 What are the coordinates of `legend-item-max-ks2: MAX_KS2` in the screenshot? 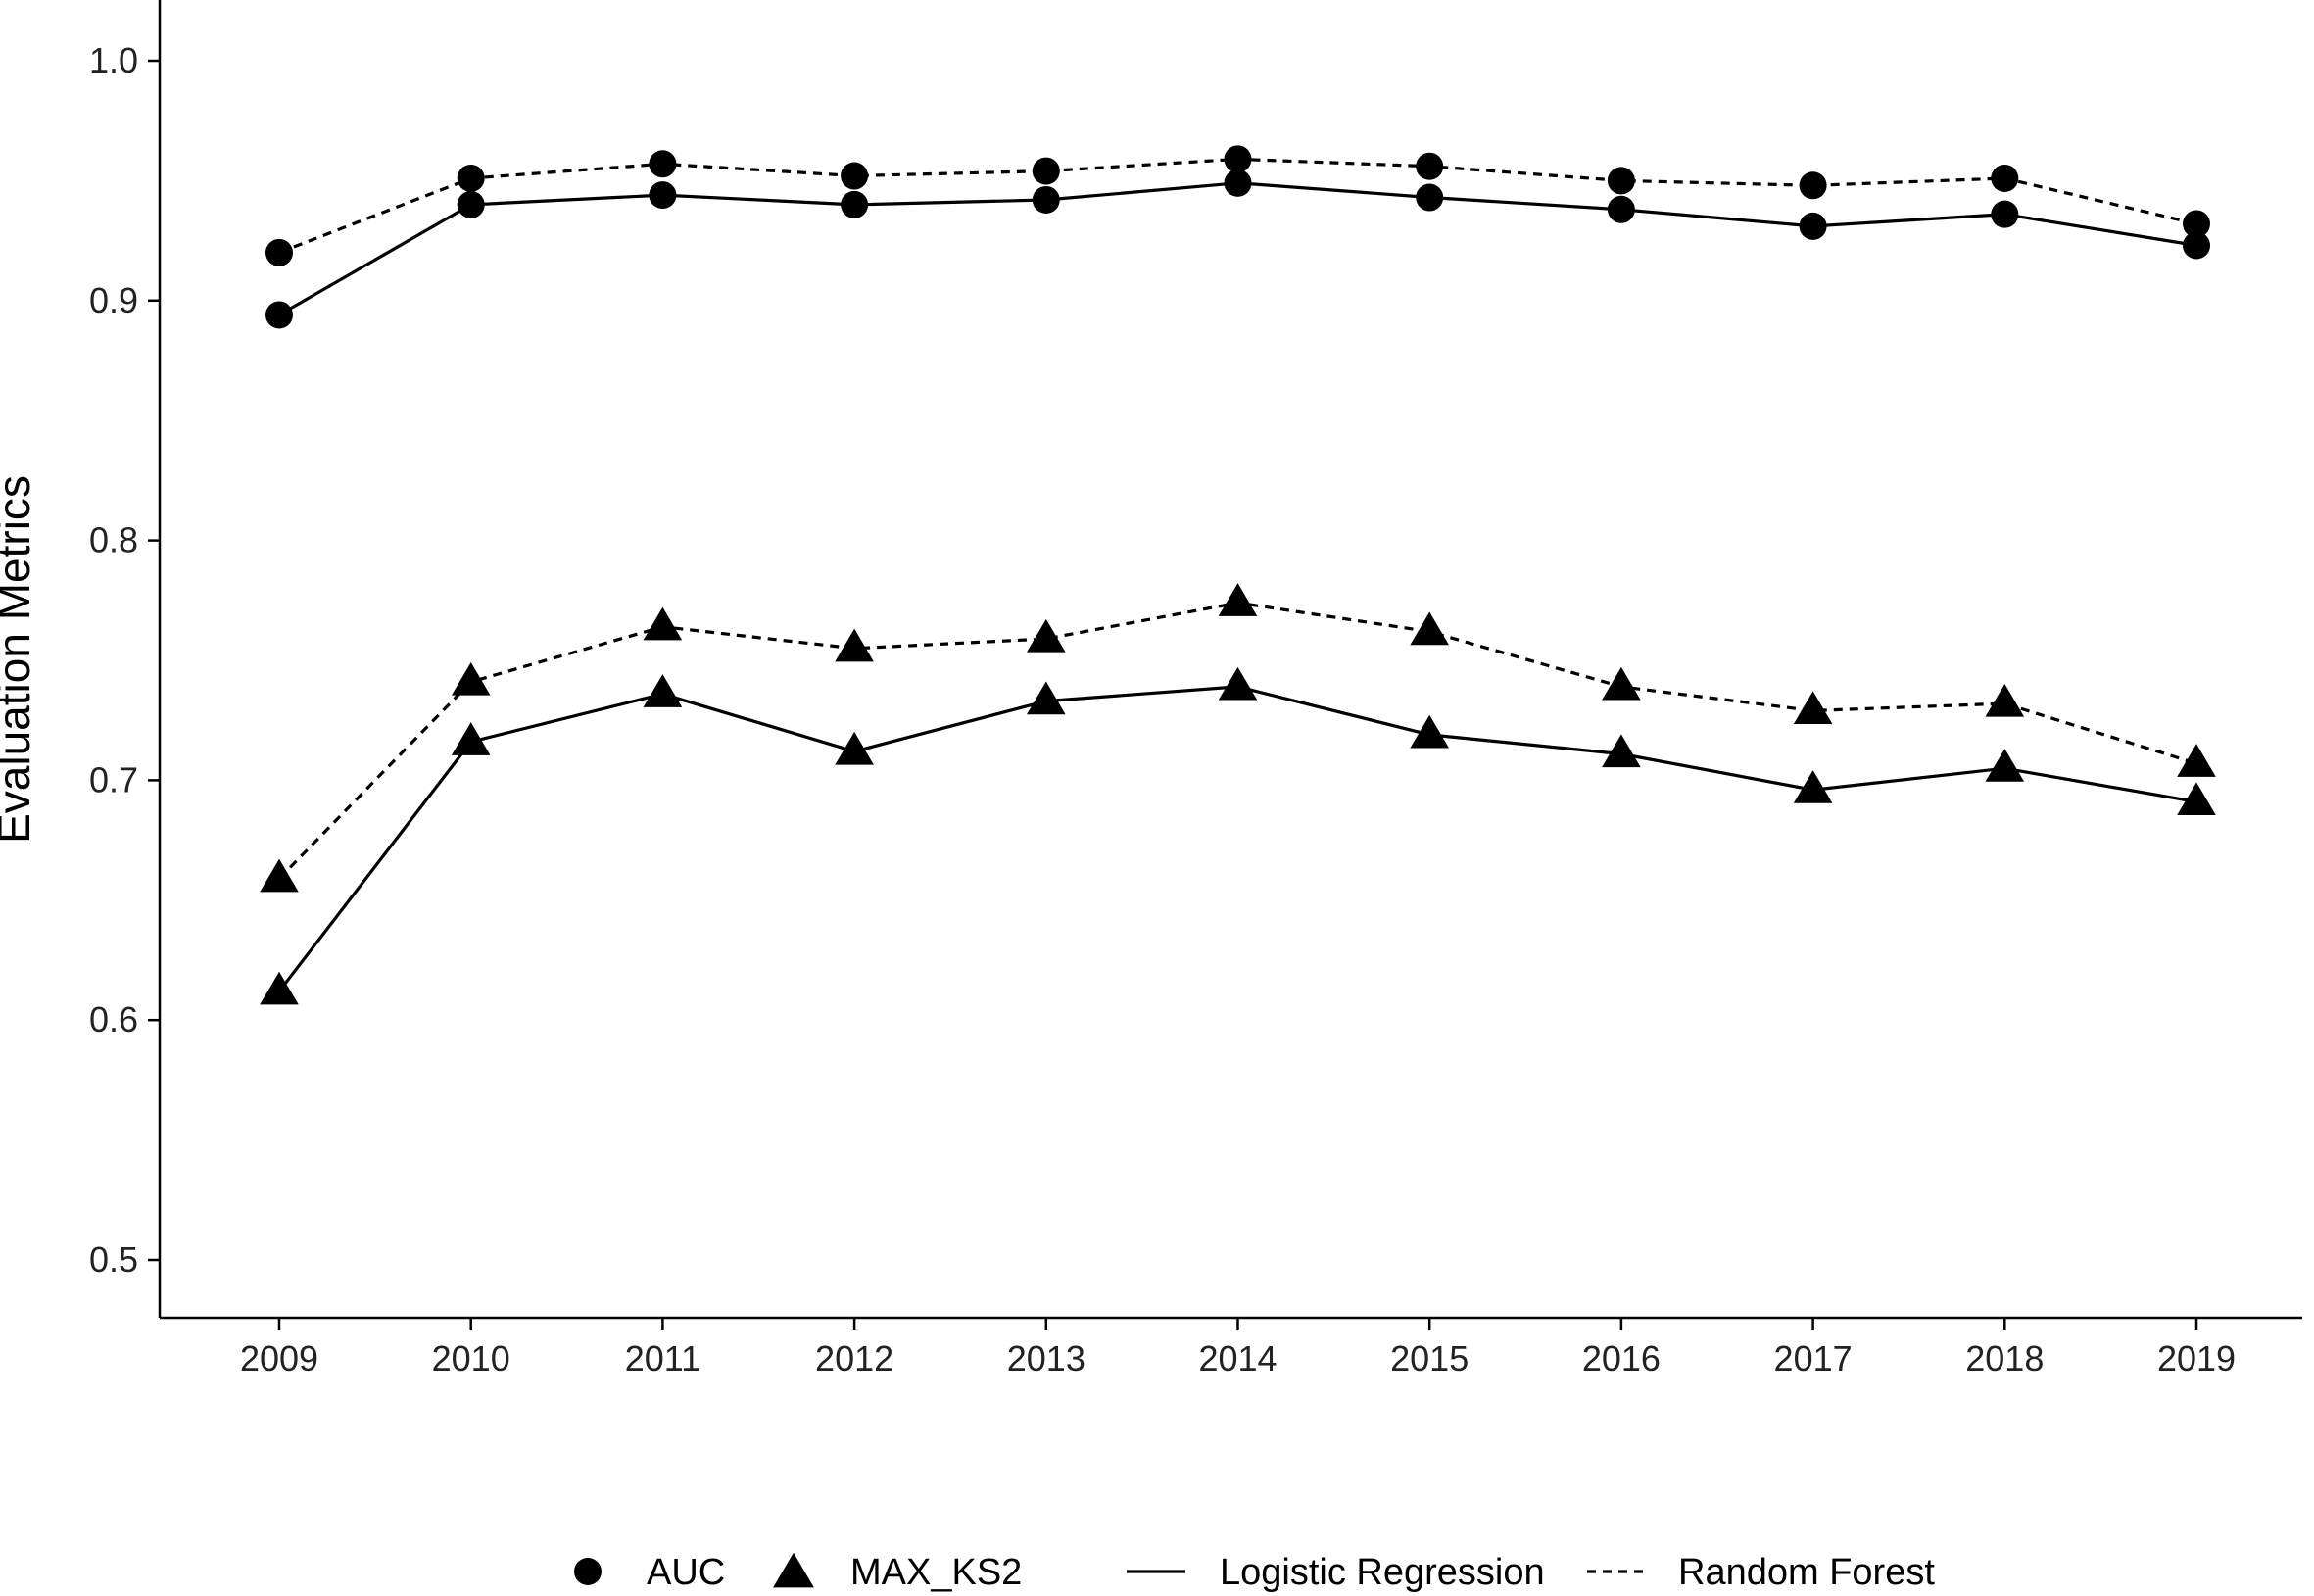 It's located at (898, 1572).